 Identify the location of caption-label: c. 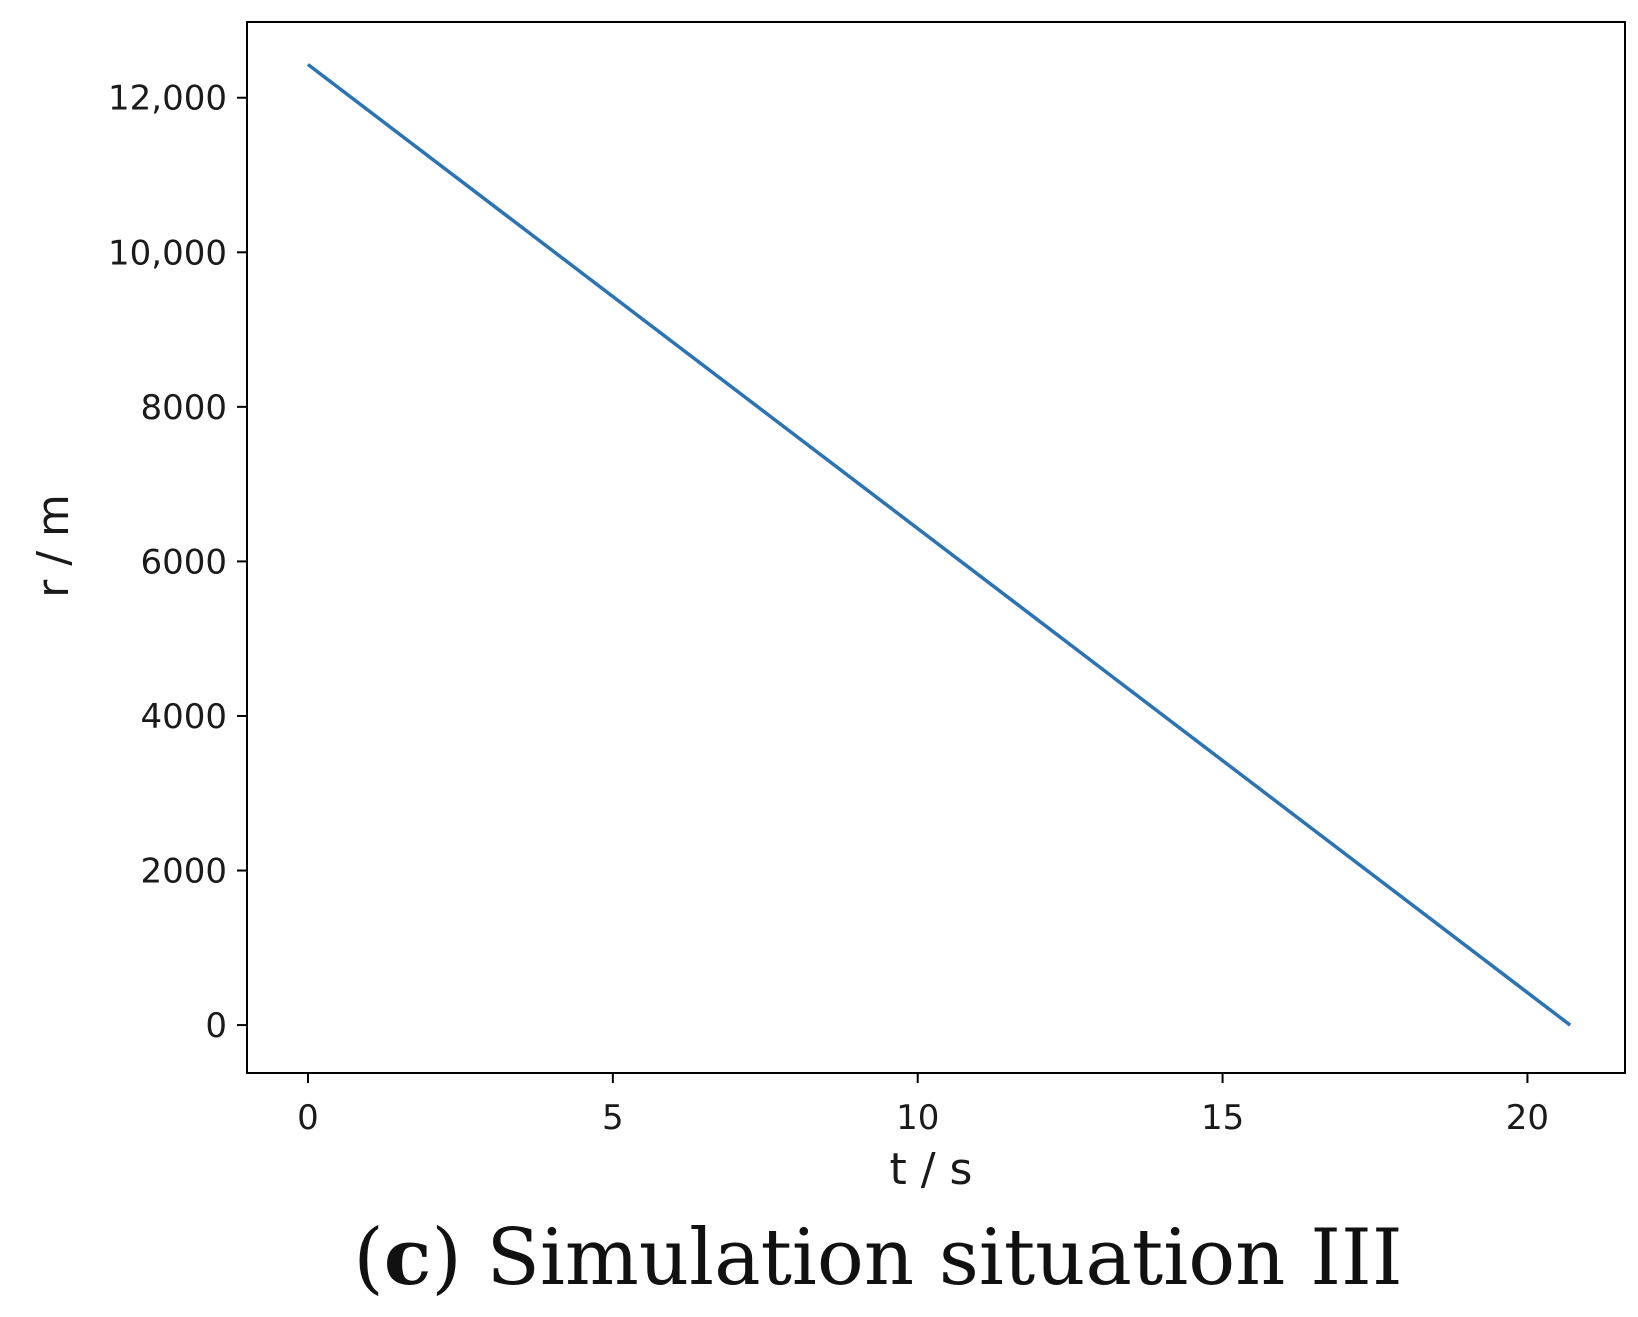
(408, 1257).